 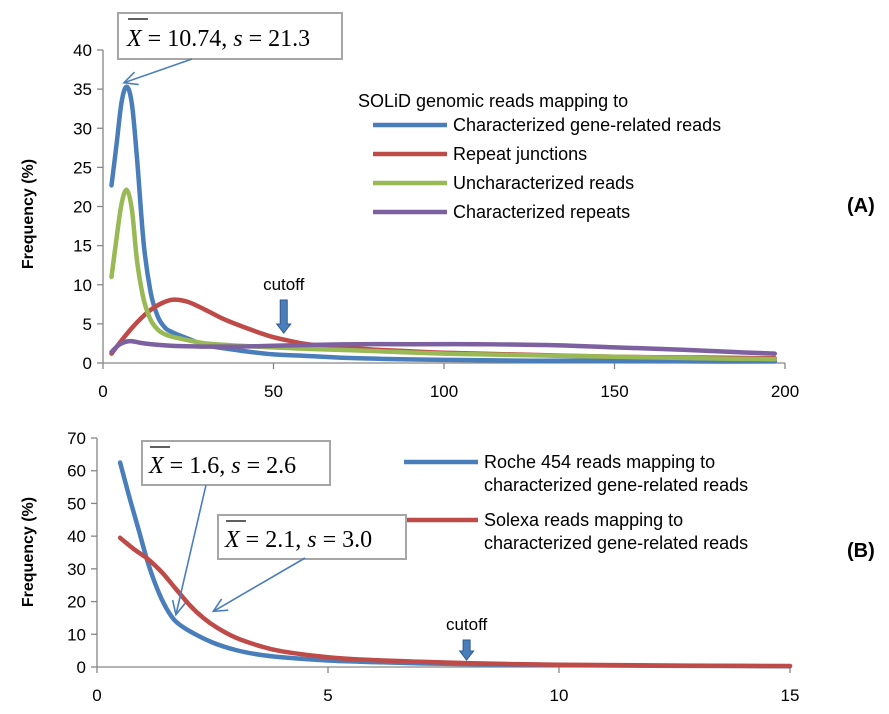 I want to click on panel-b-cutoff-arrow, so click(x=466, y=650).